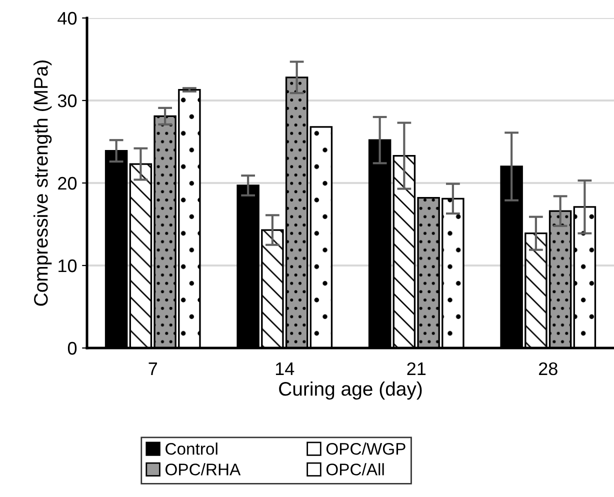  Describe the element at coordinates (67, 183) in the screenshot. I see `y-tick-label: 20` at that location.